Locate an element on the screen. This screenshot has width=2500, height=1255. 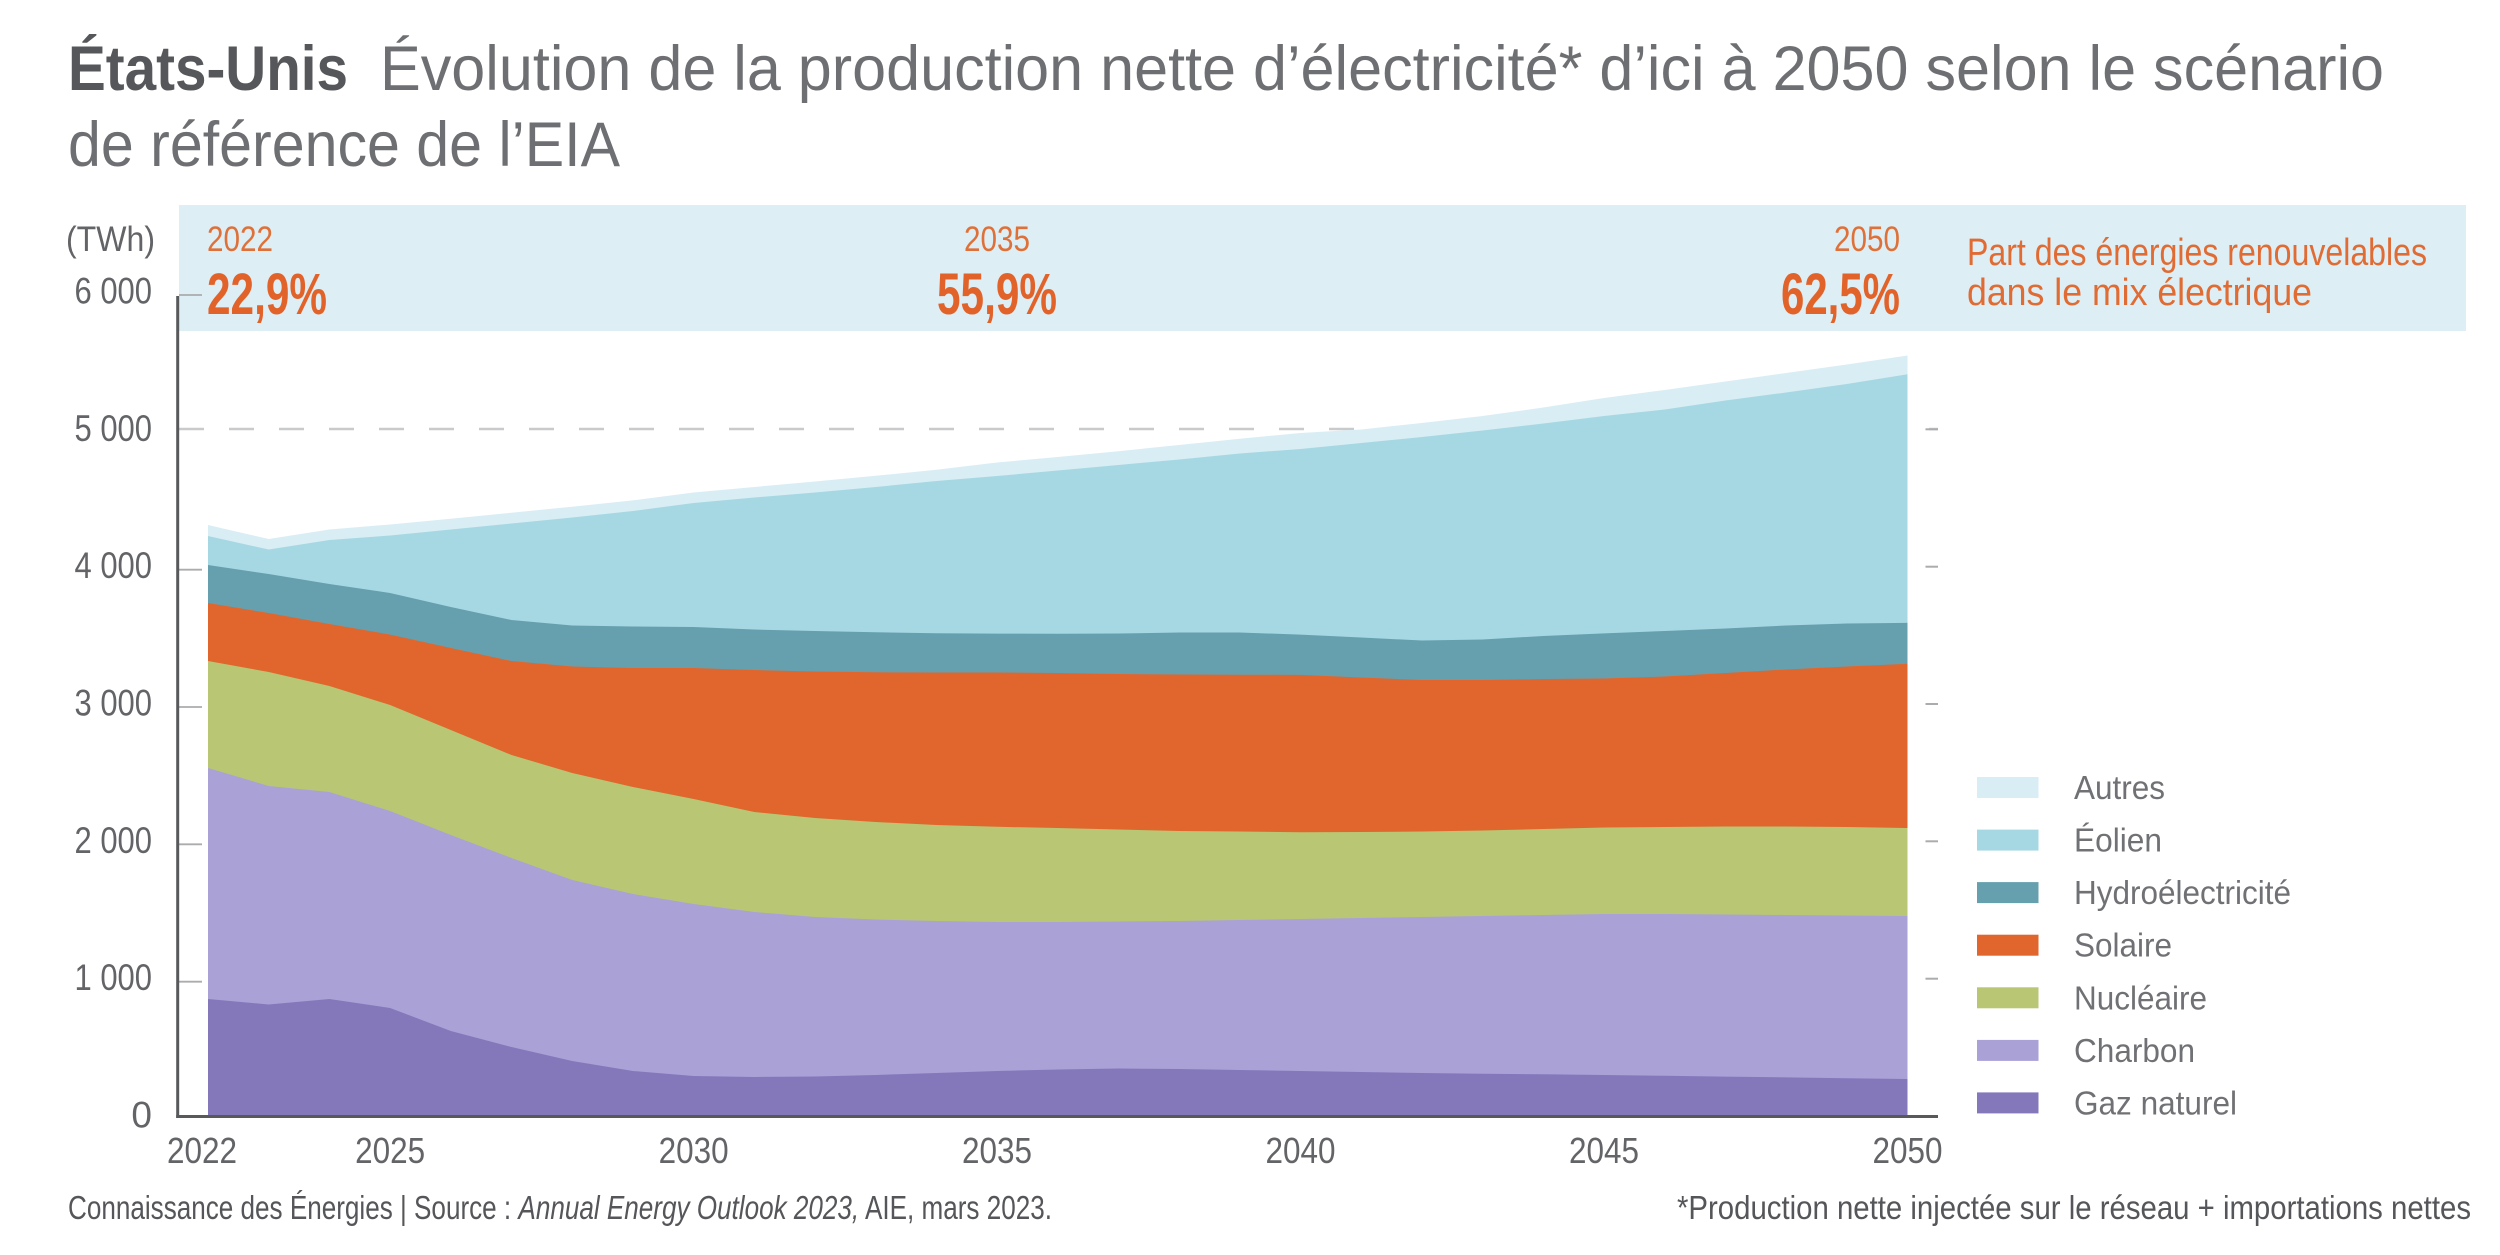
svg-text: 6 000 is located at coordinates (114, 291).